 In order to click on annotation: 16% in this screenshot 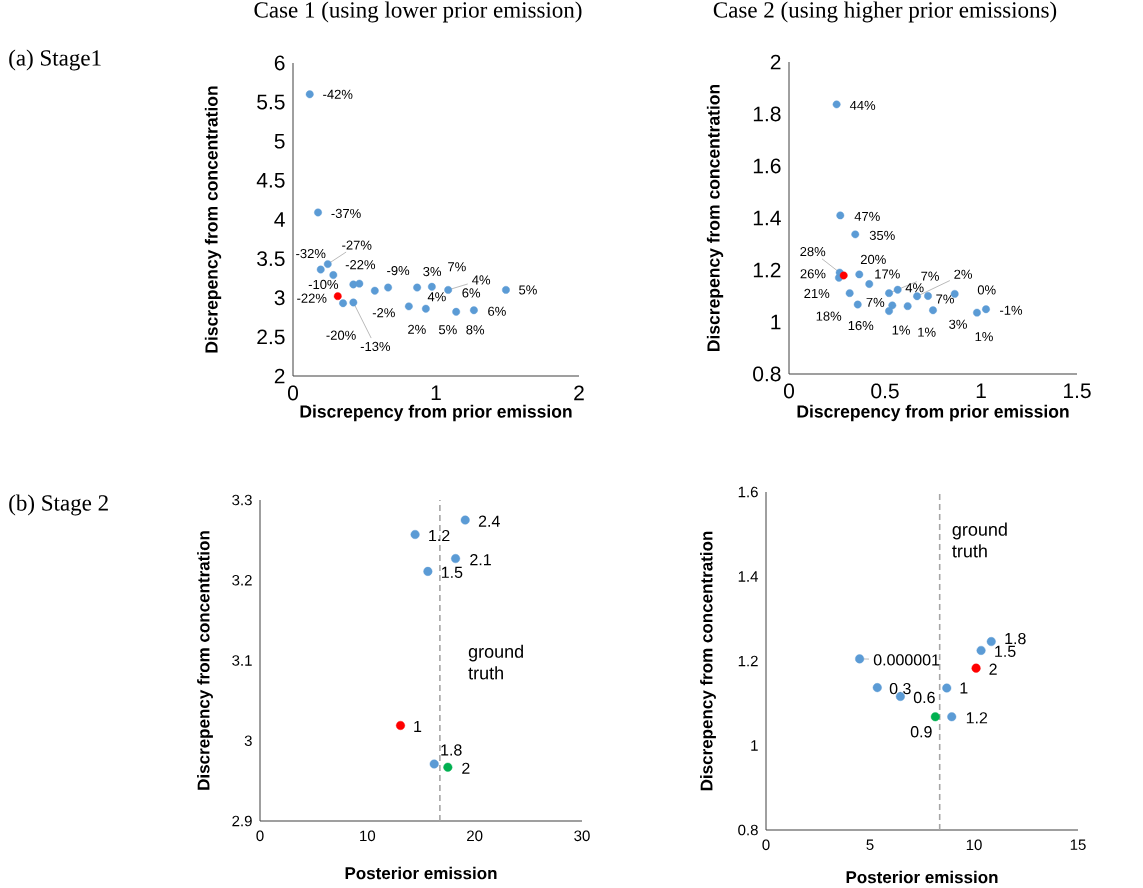, I will do `click(861, 325)`.